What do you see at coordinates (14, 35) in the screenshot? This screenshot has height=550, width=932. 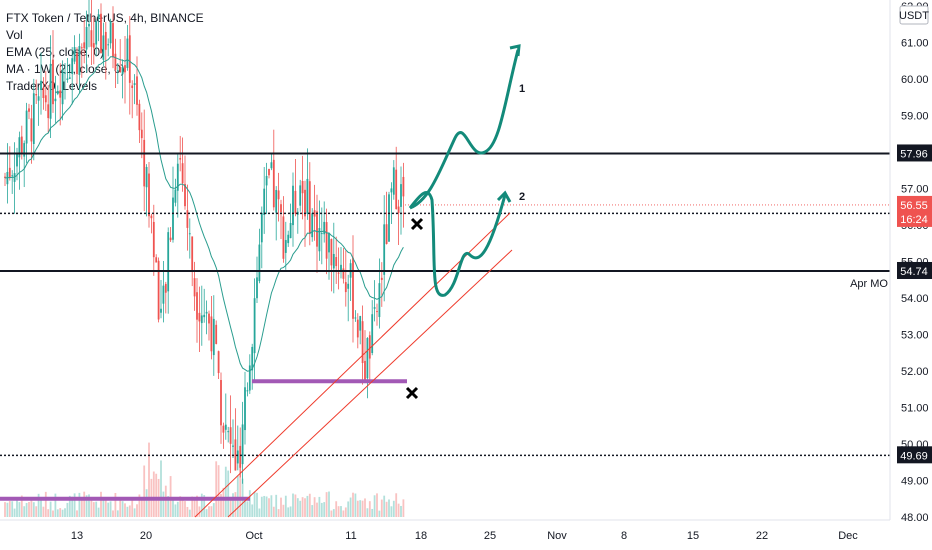 I see `legend-vol: Vol` at bounding box center [14, 35].